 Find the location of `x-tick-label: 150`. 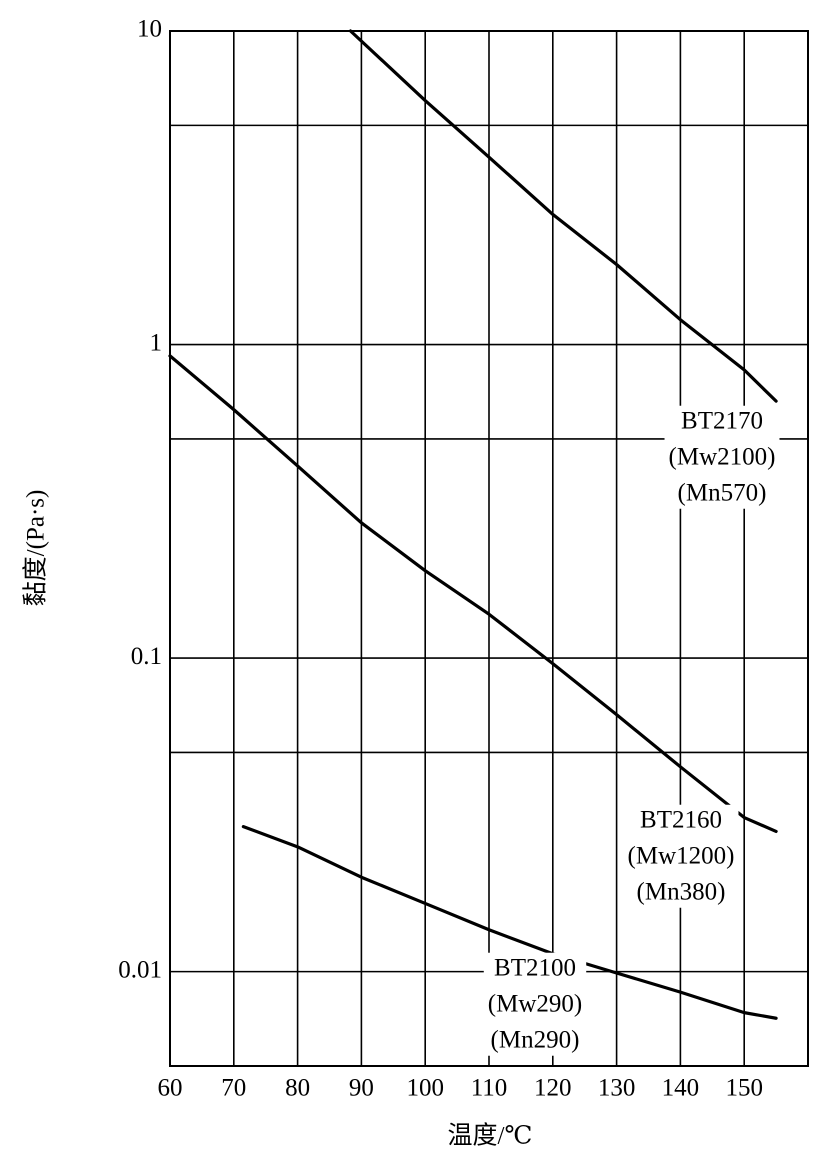

x-tick-label: 150 is located at coordinates (744, 1088).